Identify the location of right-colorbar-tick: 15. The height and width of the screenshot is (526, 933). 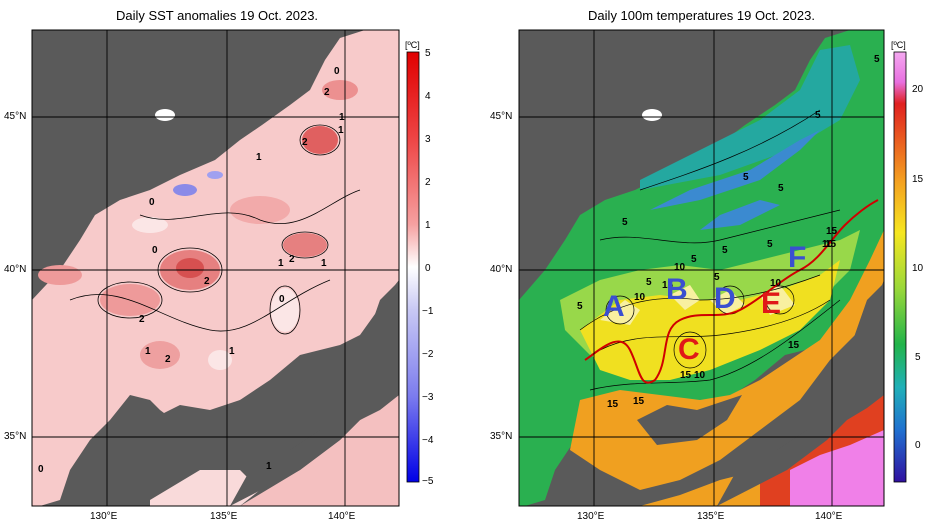
(918, 179).